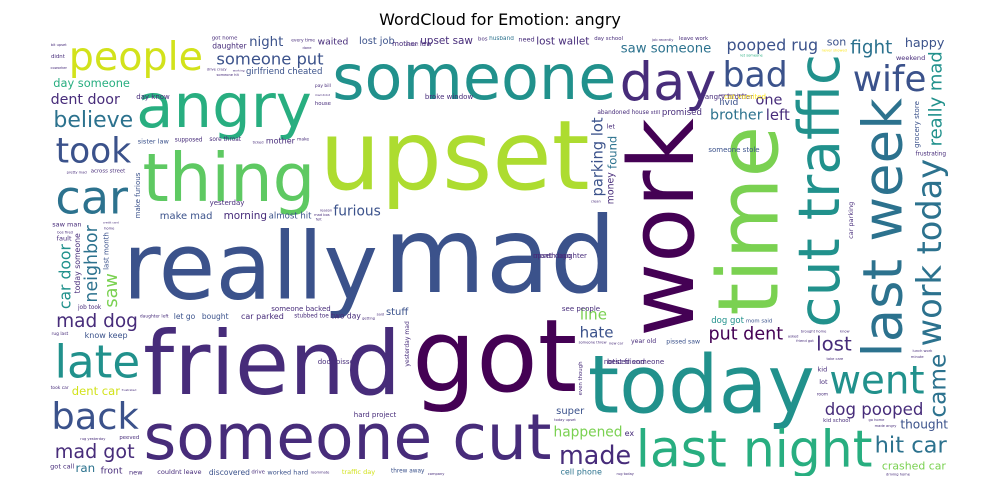 The width and height of the screenshot is (1000, 500). I want to click on word-last-week: last week, so click(883, 228).